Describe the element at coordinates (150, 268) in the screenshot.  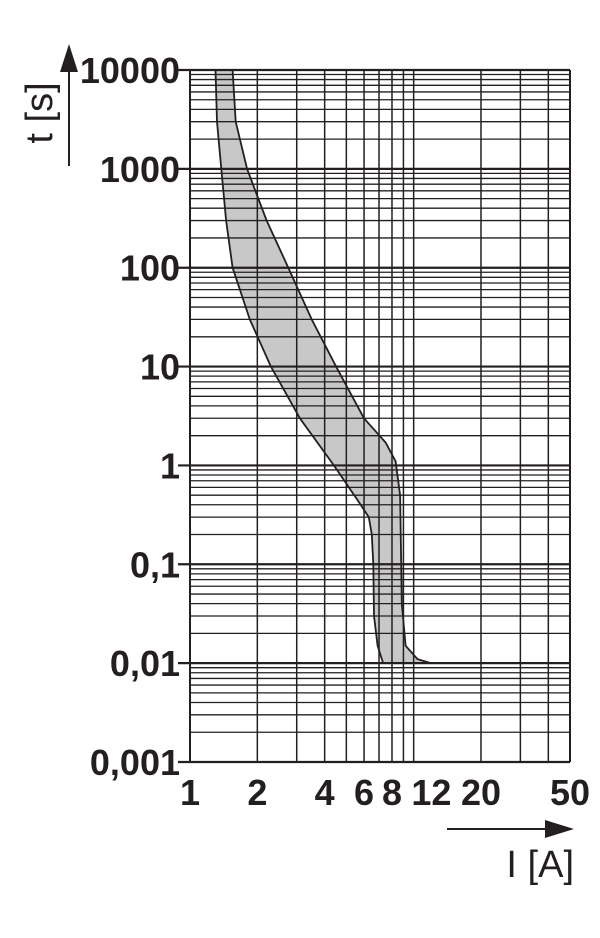
I see `y-tick-label: 100` at that location.